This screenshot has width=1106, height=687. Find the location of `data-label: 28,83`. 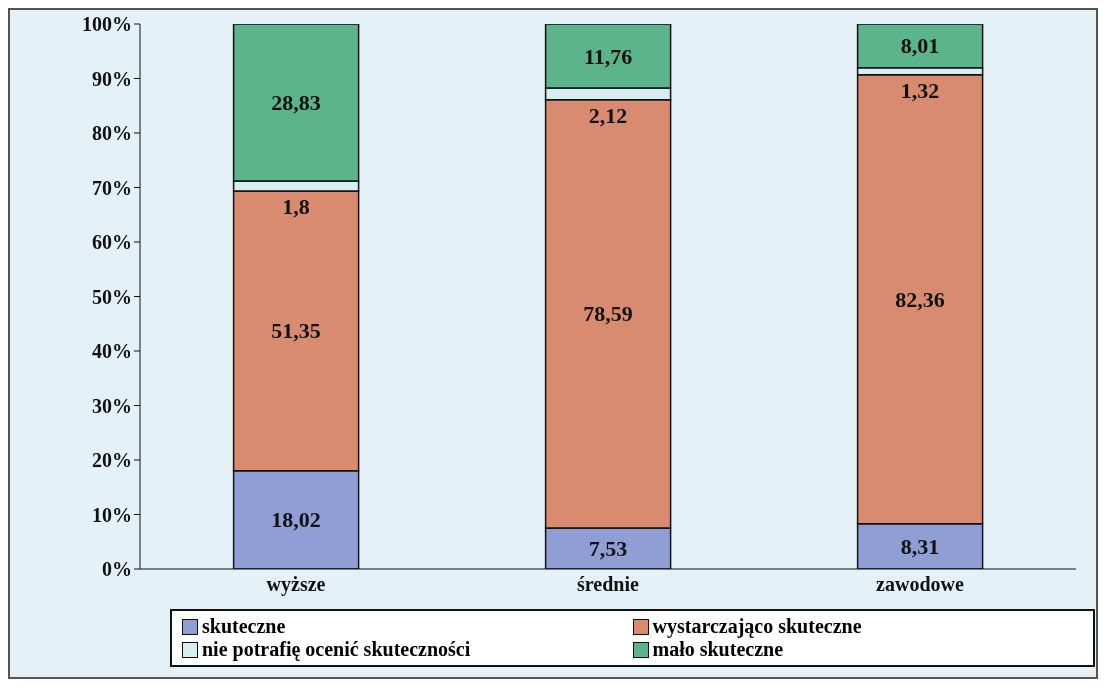

data-label: 28,83 is located at coordinates (296, 103).